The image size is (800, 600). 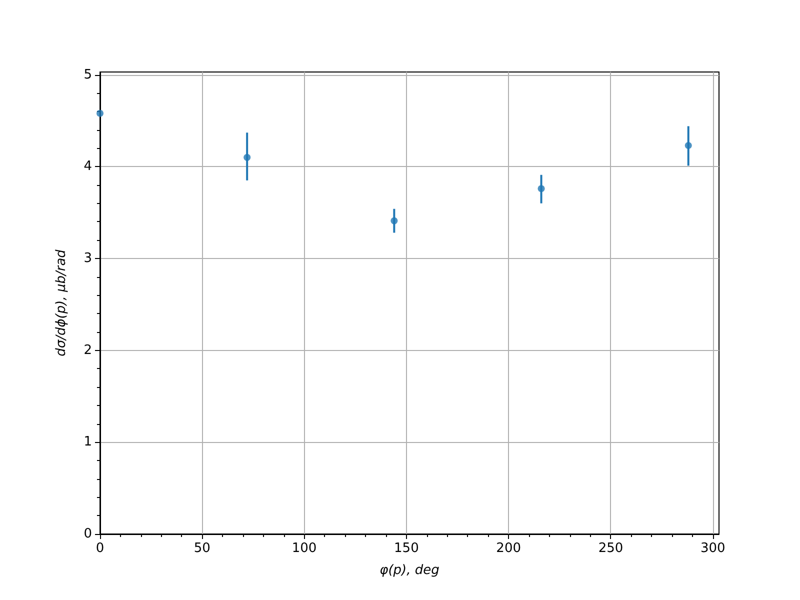 What do you see at coordinates (100, 548) in the screenshot?
I see `x-tick-label: 0` at bounding box center [100, 548].